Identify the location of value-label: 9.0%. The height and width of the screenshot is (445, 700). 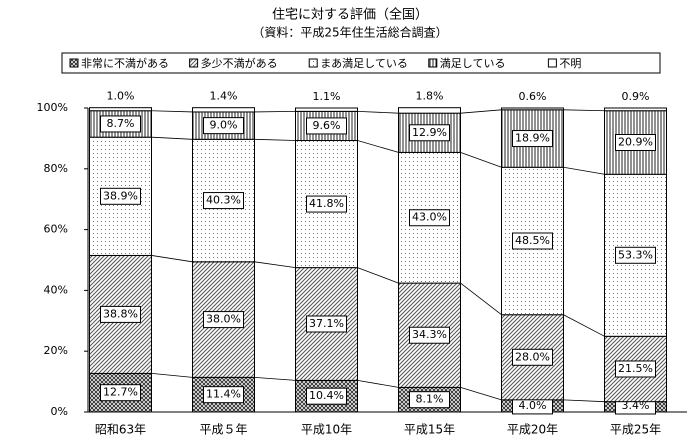
(224, 125).